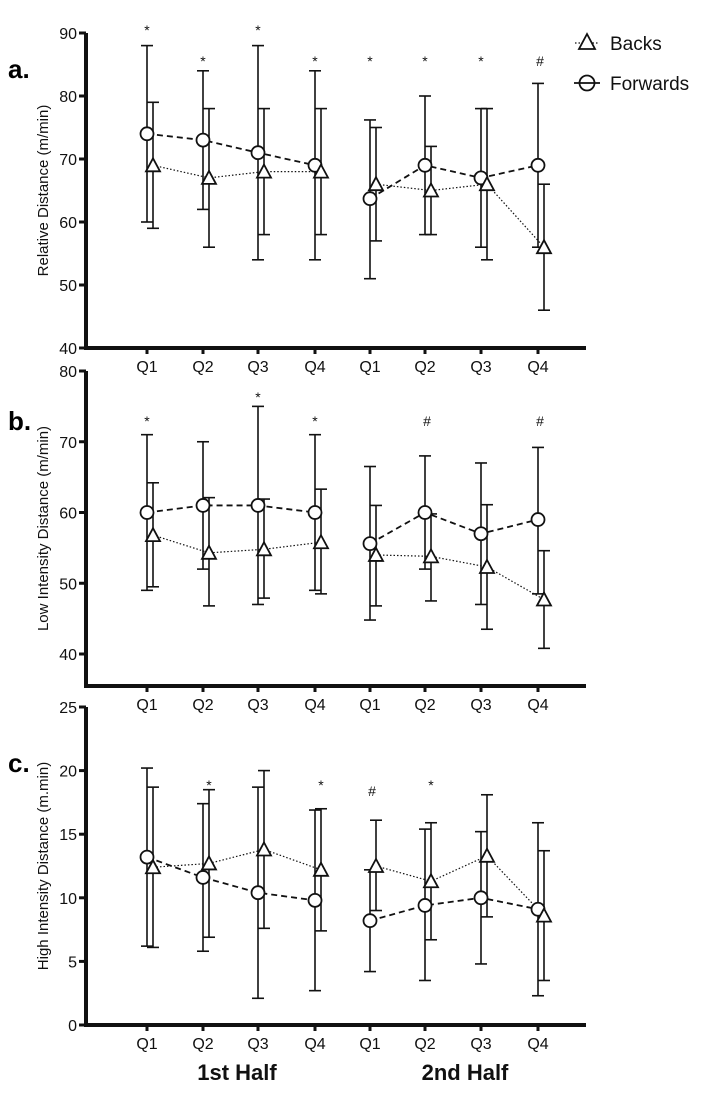 The height and width of the screenshot is (1102, 720). What do you see at coordinates (465, 1072) in the screenshot?
I see `x-group-label-2nd-half: 2nd Half` at bounding box center [465, 1072].